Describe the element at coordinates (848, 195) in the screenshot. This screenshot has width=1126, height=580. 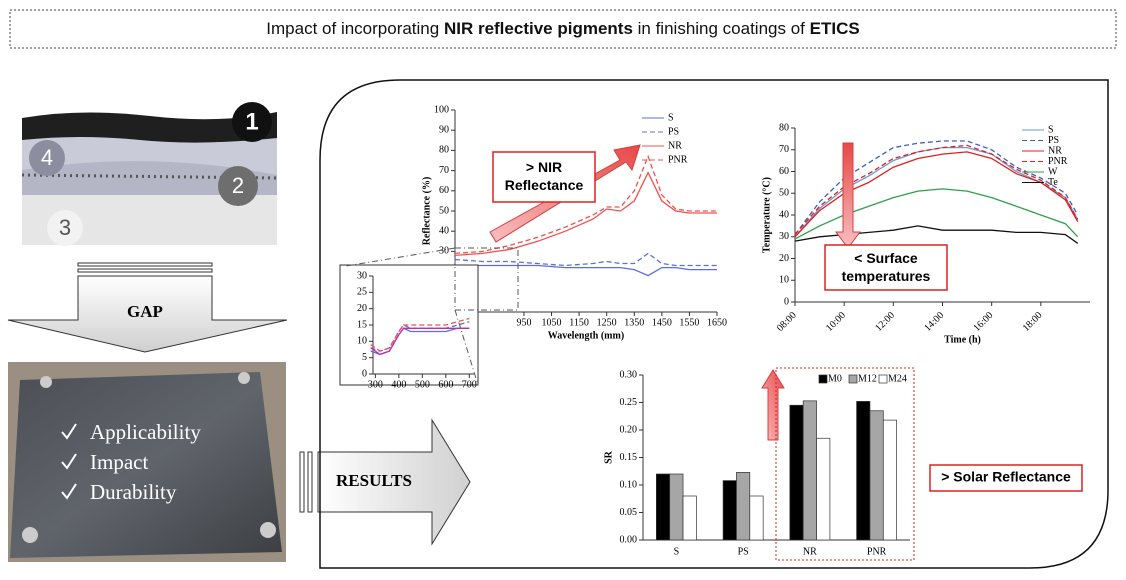
I see `temp-arrow` at that location.